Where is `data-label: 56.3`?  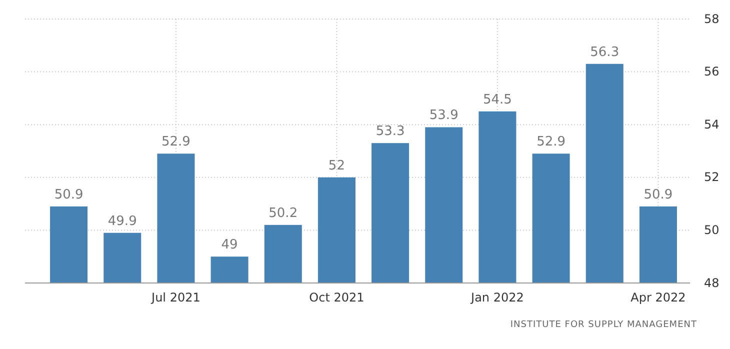 data-label: 56.3 is located at coordinates (605, 52).